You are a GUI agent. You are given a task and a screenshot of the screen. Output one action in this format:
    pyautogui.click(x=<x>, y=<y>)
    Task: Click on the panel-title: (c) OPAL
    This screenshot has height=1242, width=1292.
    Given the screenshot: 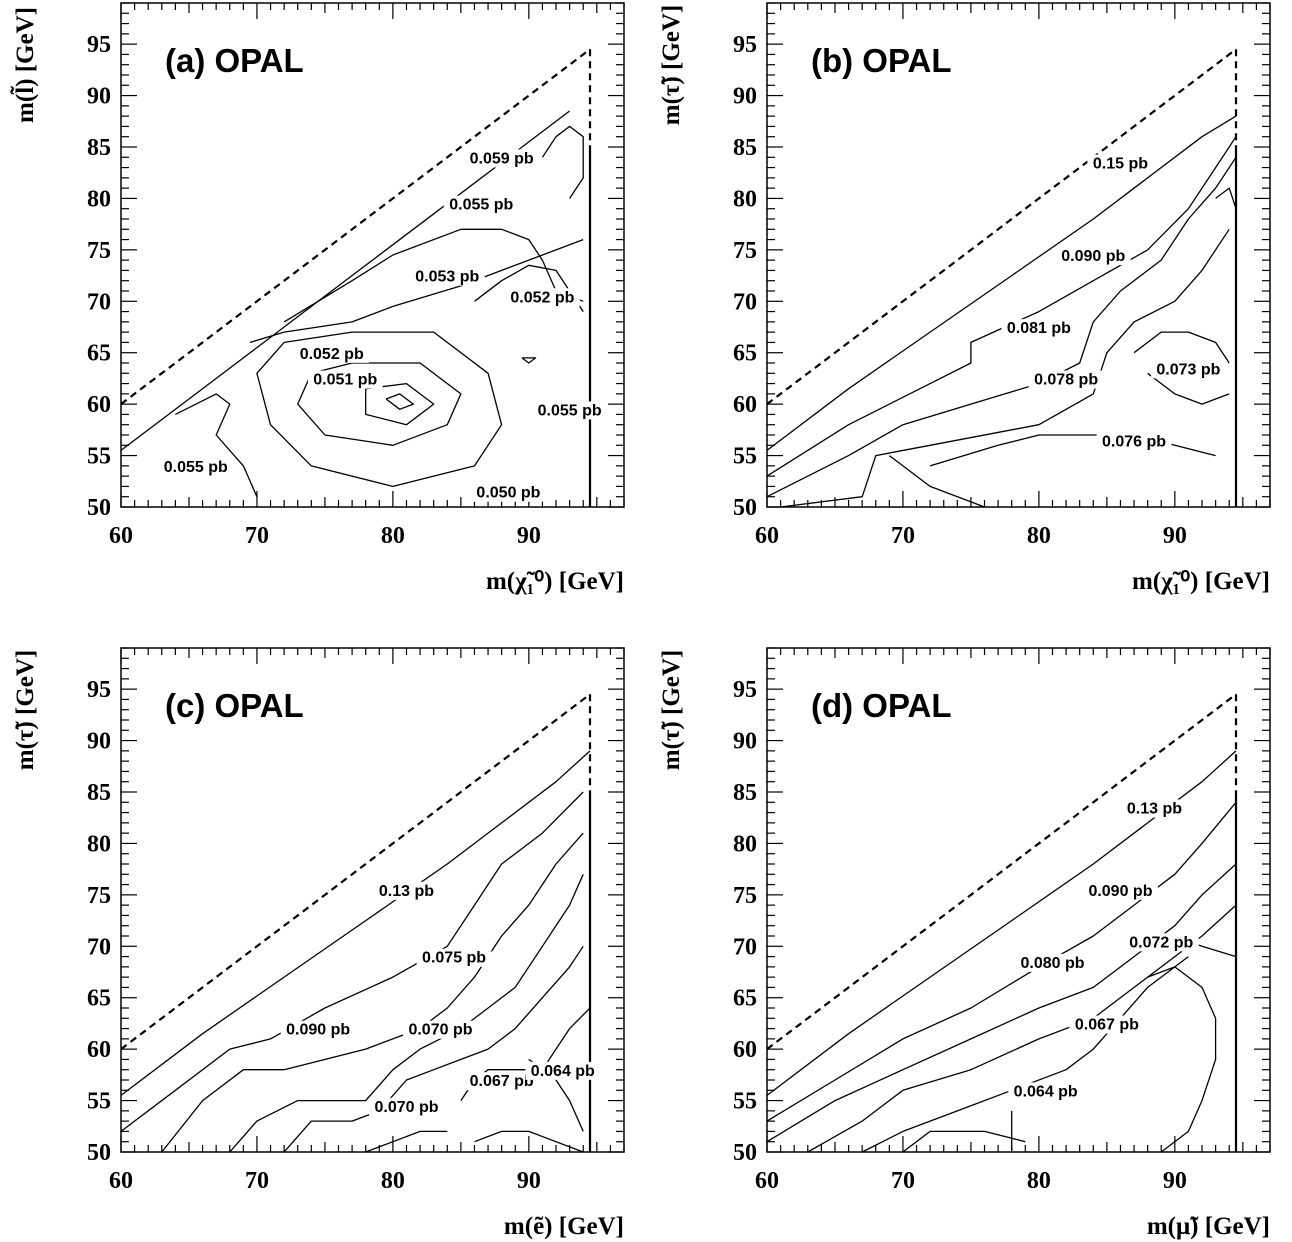 What is the action you would take?
    pyautogui.click(x=234, y=705)
    